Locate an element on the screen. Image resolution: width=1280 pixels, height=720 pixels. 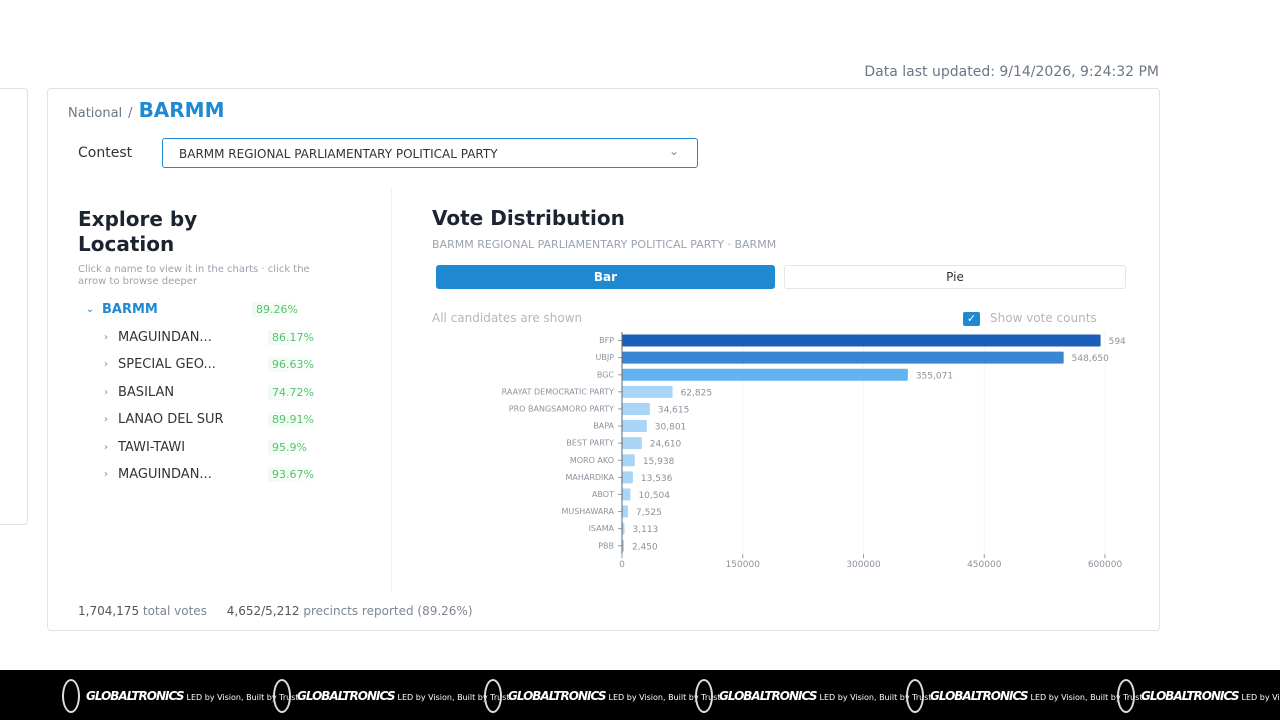
value-label: 594 is located at coordinates (1117, 342).